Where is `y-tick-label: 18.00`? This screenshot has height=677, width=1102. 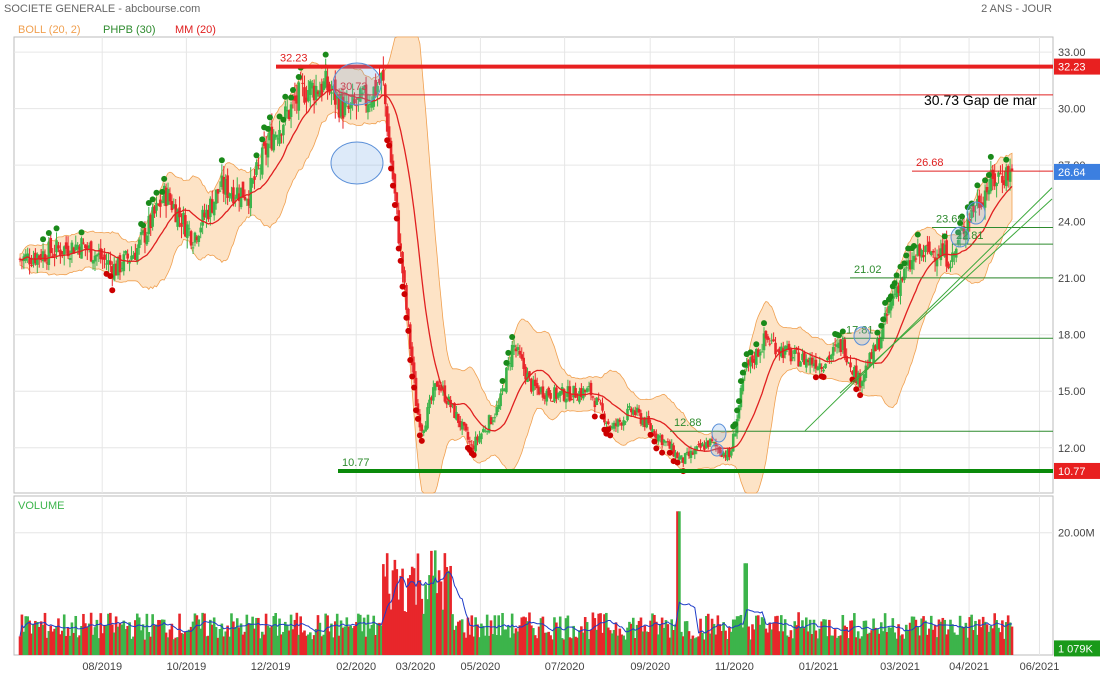
y-tick-label: 18.00 is located at coordinates (1072, 336).